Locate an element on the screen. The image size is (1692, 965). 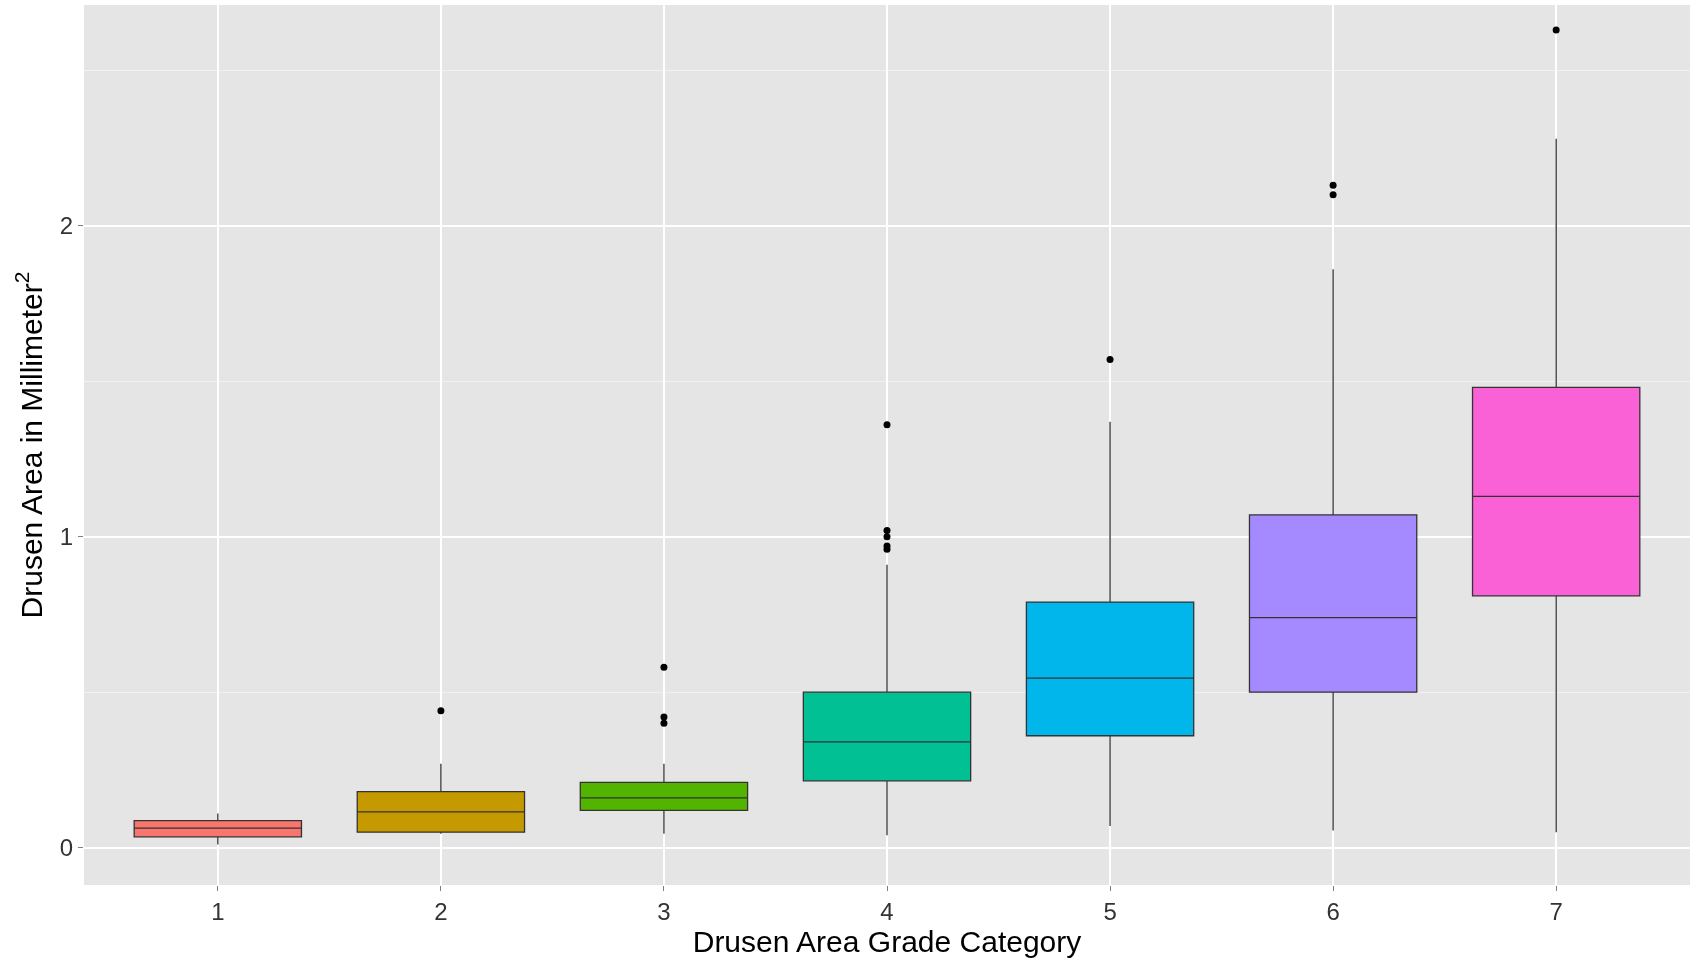
x-axis-title: Drusen Area Grade Category is located at coordinates (887, 941).